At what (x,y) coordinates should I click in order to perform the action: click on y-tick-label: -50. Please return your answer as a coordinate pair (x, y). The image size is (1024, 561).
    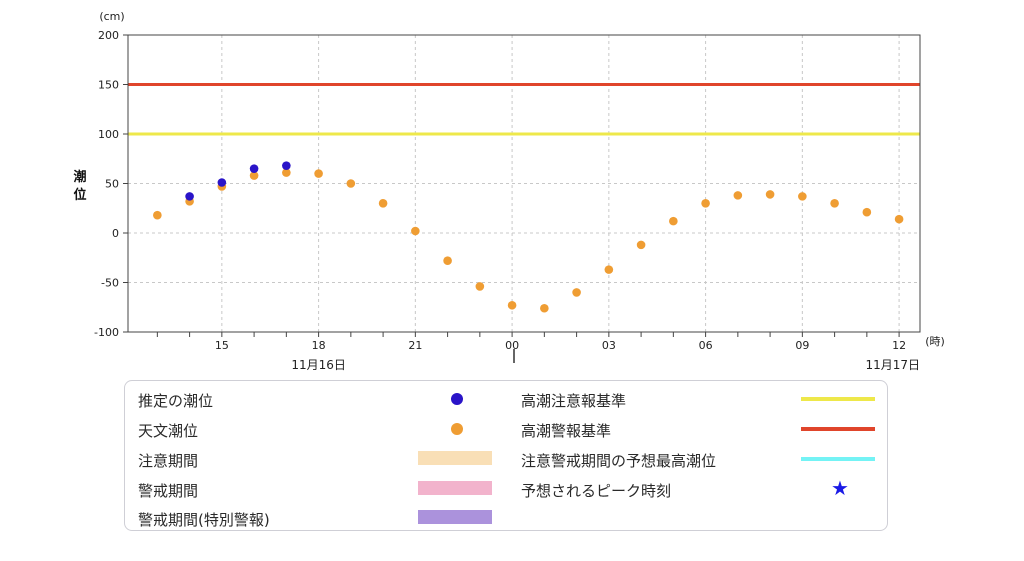
    Looking at the image, I should click on (110, 283).